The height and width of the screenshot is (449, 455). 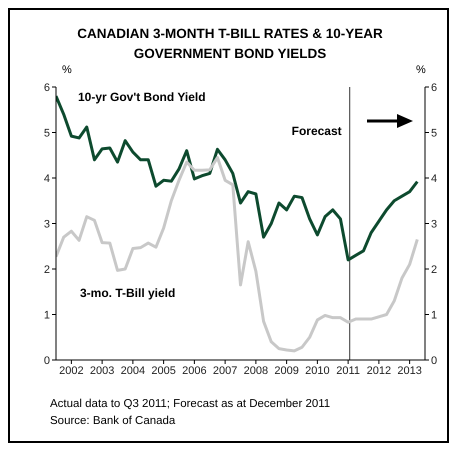 I want to click on x-tick-label: 2003, so click(x=102, y=370).